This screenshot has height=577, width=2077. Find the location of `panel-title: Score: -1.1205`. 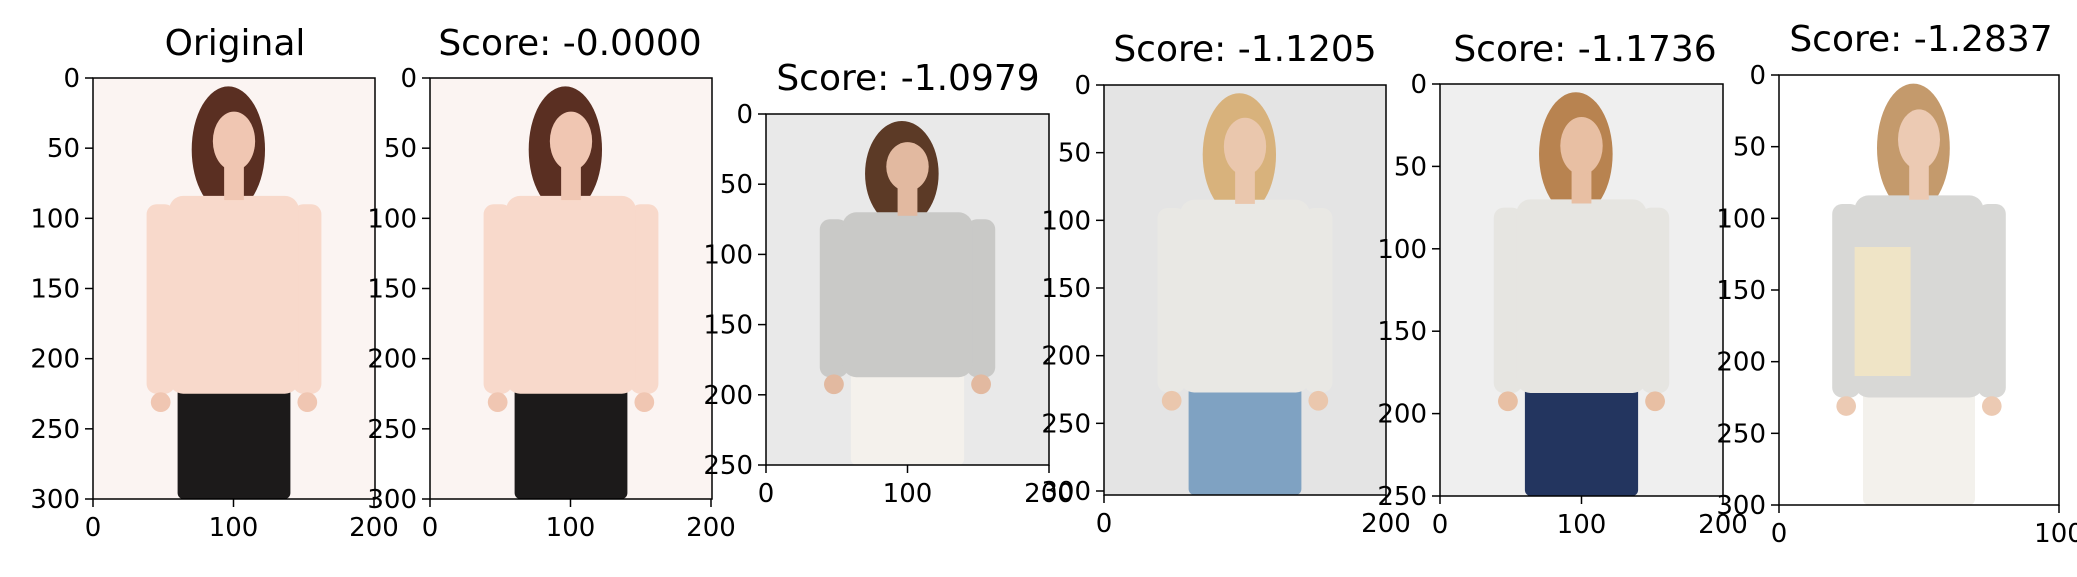

panel-title: Score: -1.1205 is located at coordinates (1244, 49).